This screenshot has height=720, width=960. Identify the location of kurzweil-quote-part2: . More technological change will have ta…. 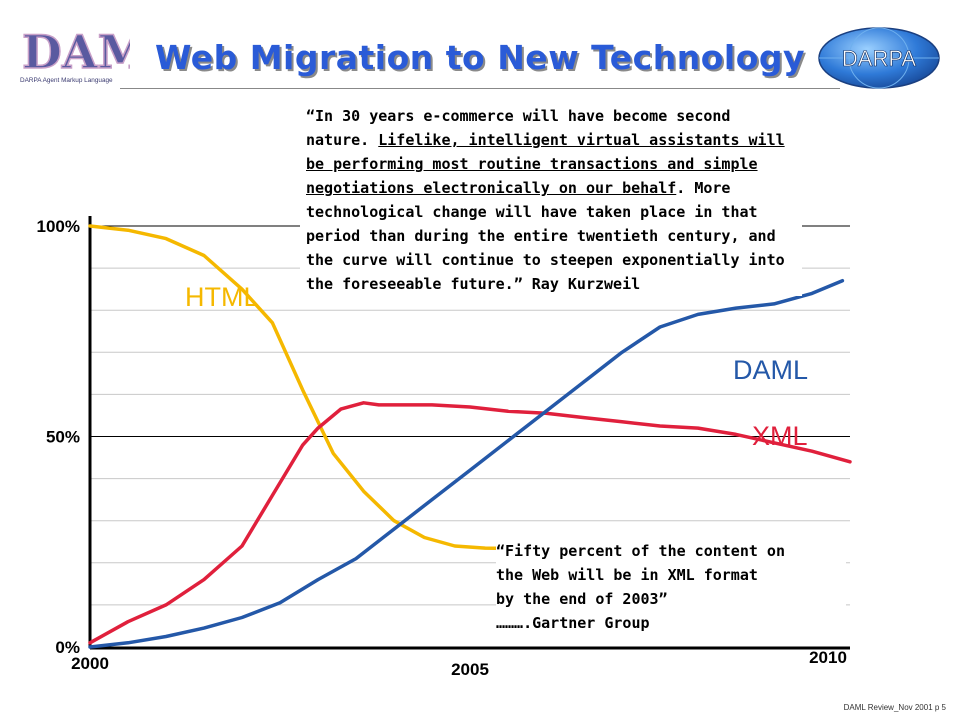
(545, 236).